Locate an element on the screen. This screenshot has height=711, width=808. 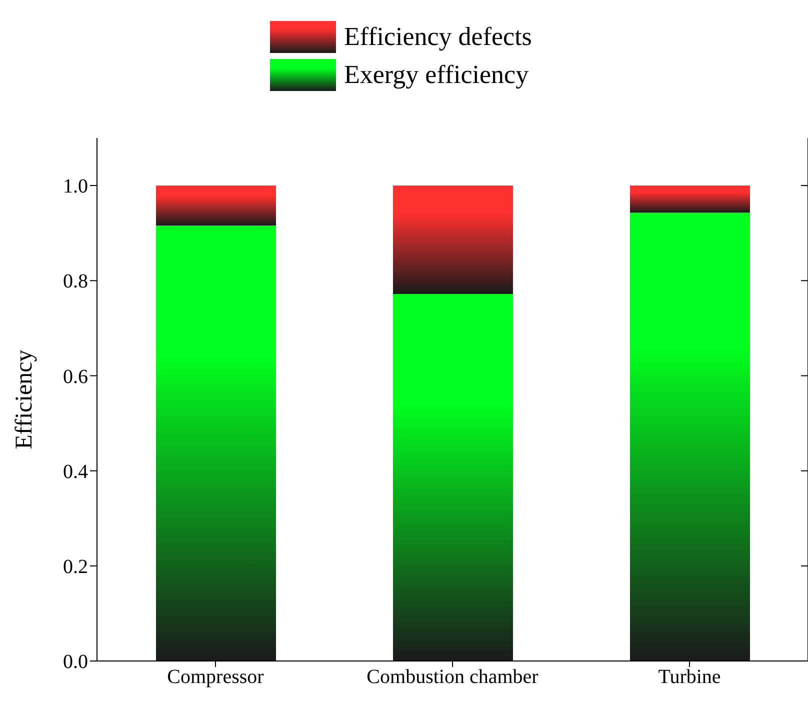
x-tick-label: Compressor is located at coordinates (215, 677).